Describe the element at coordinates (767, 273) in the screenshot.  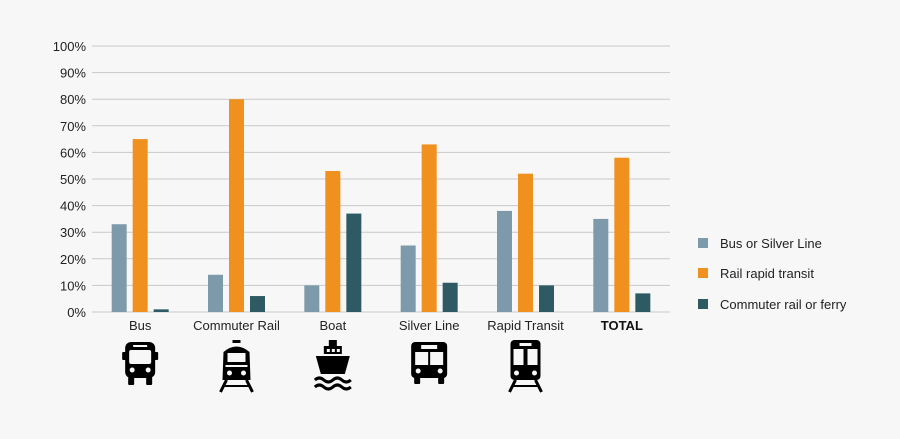
I see `legend-label-rail-rapid-transit: Rail rapid transit` at that location.